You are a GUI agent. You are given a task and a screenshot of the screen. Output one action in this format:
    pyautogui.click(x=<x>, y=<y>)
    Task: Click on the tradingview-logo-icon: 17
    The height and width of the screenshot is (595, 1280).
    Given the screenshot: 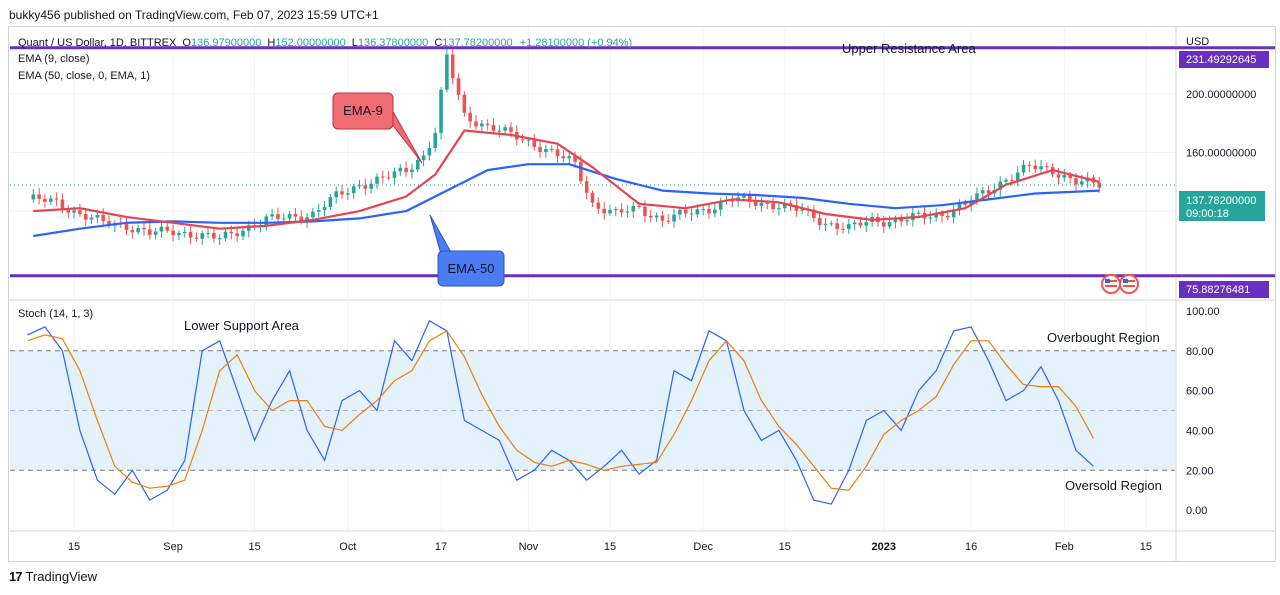 What is the action you would take?
    pyautogui.click(x=16, y=576)
    